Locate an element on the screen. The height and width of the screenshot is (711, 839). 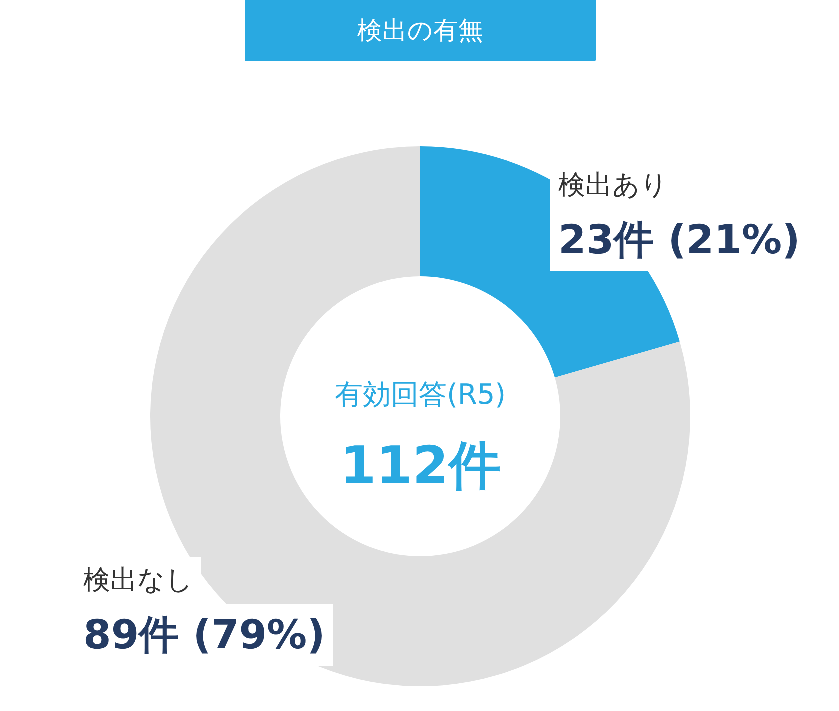
data-label: 23件 (21%) is located at coordinates (679, 241).